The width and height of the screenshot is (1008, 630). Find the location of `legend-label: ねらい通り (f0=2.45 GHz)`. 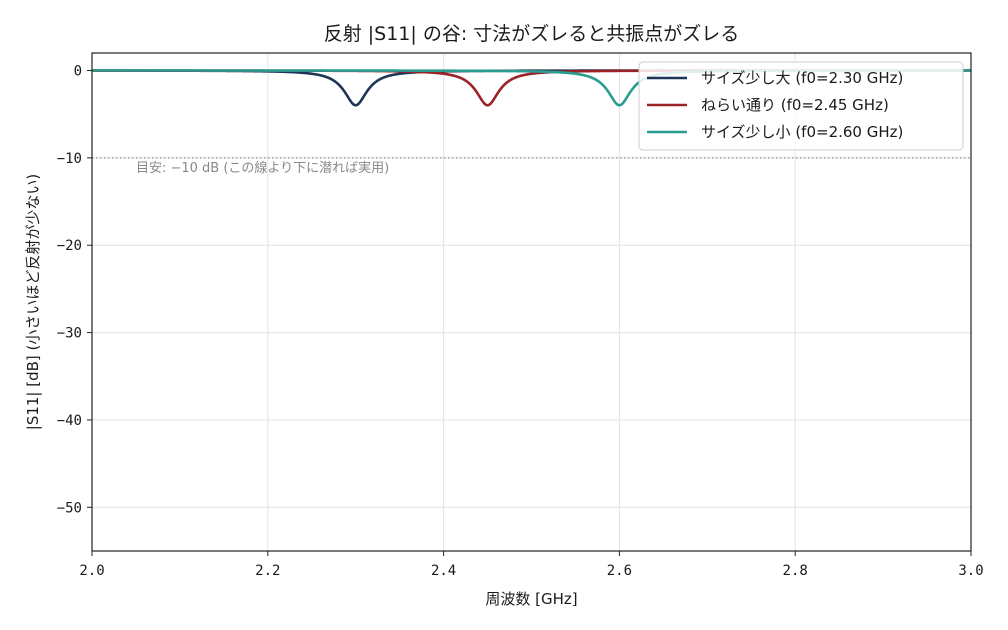

legend-label: ねらい通り (f0=2.45 GHz) is located at coordinates (795, 105).